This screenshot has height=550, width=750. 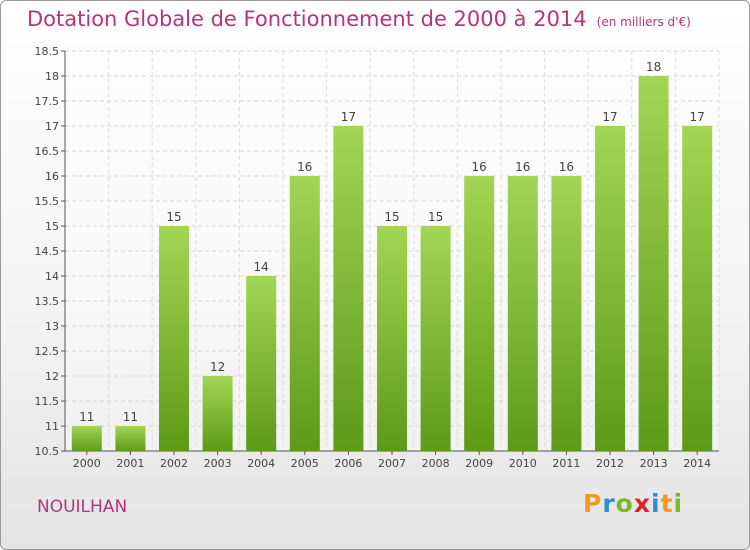 What do you see at coordinates (653, 67) in the screenshot?
I see `data-label: 18` at bounding box center [653, 67].